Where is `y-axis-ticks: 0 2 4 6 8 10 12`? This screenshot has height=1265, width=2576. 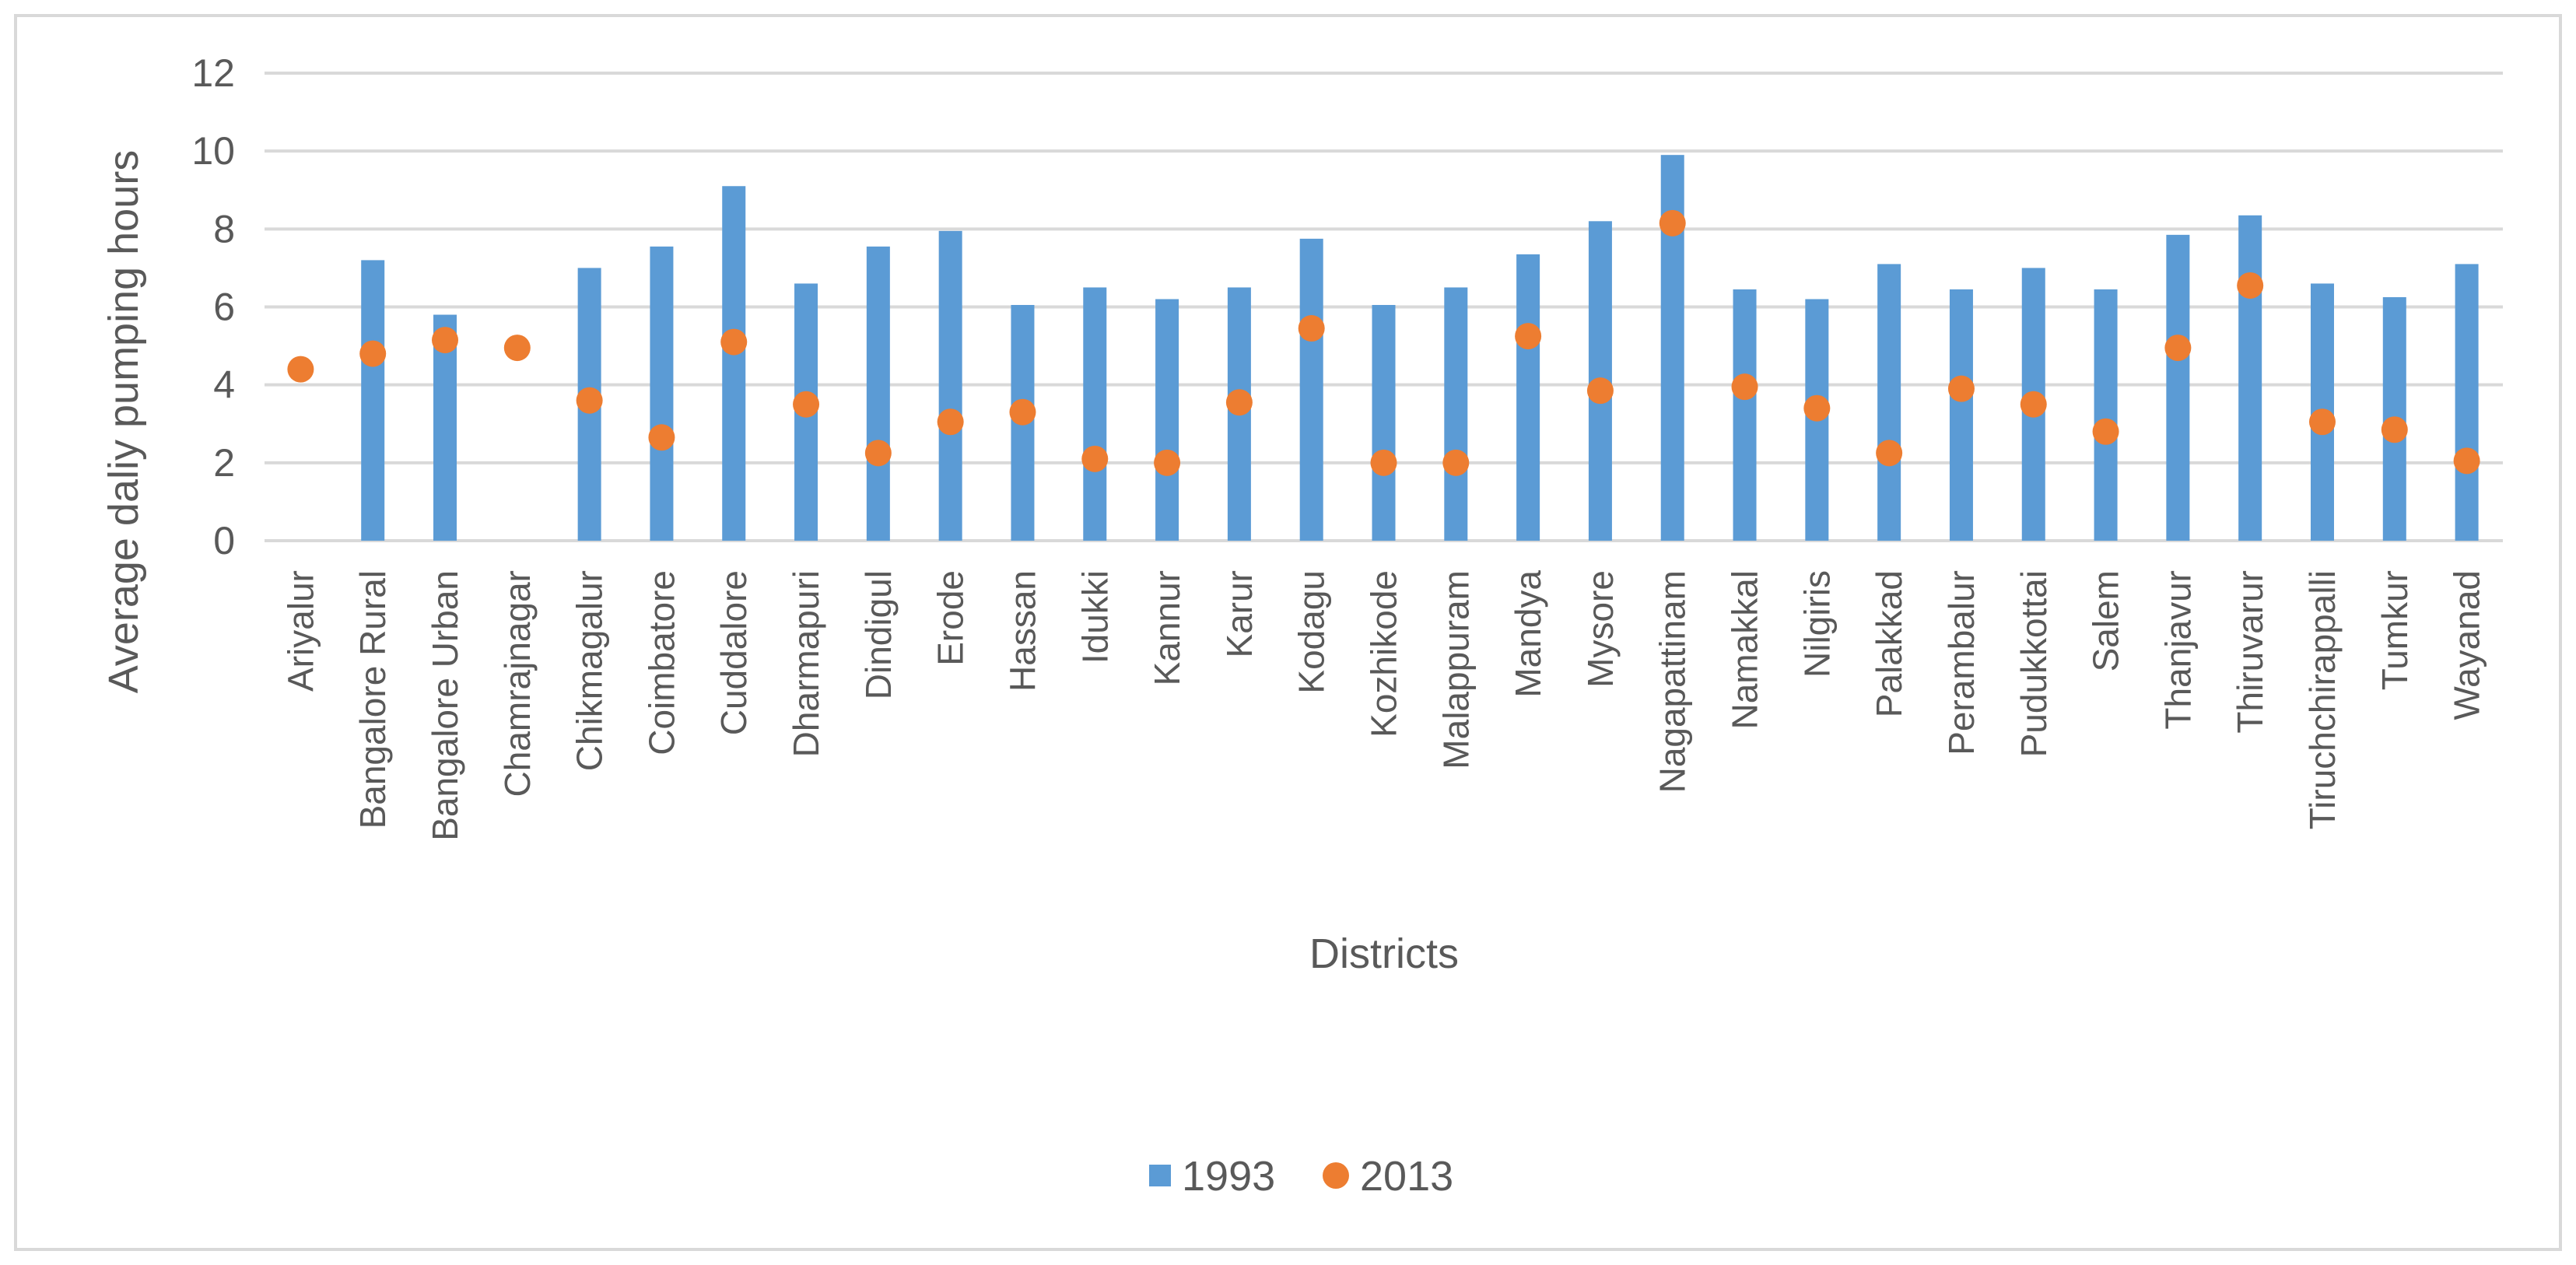 y-axis-ticks: 0 2 4 6 8 10 12 is located at coordinates (213, 306).